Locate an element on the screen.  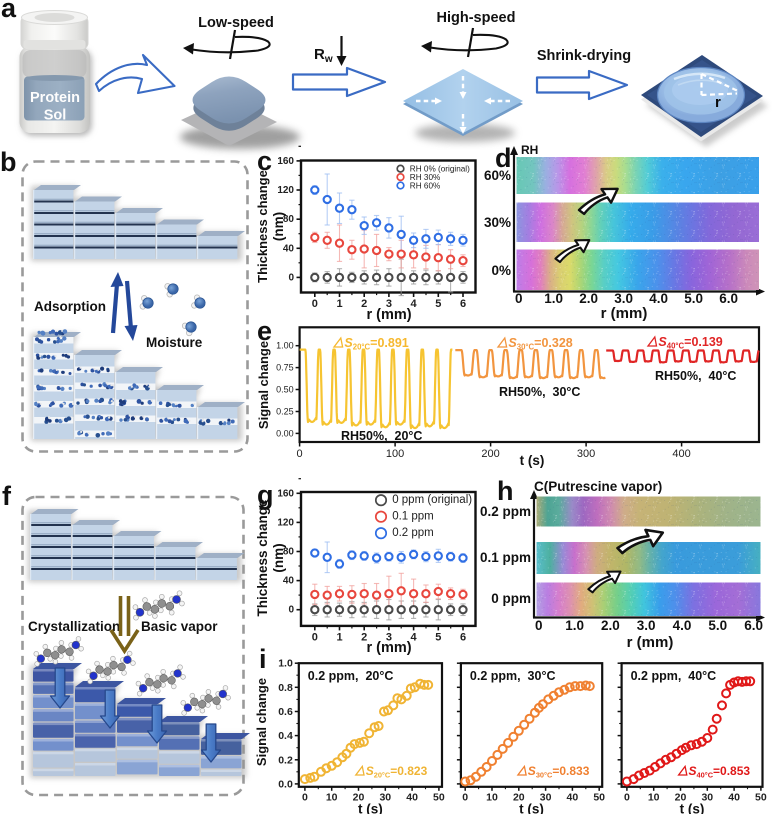
svg-text: f is located at coordinates (7, 496).